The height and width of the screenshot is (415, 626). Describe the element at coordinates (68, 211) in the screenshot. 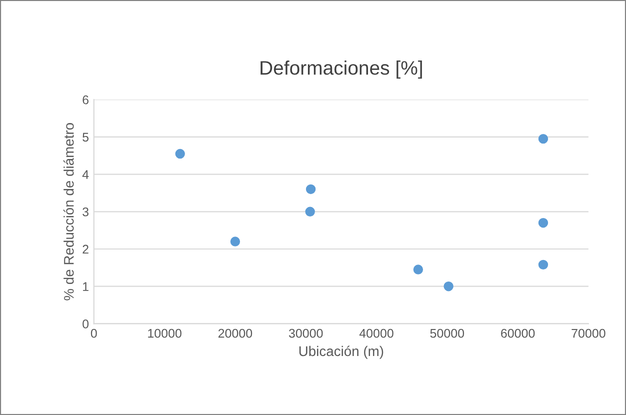

I see `y-axis-title: % de Reducción de diámetro` at that location.